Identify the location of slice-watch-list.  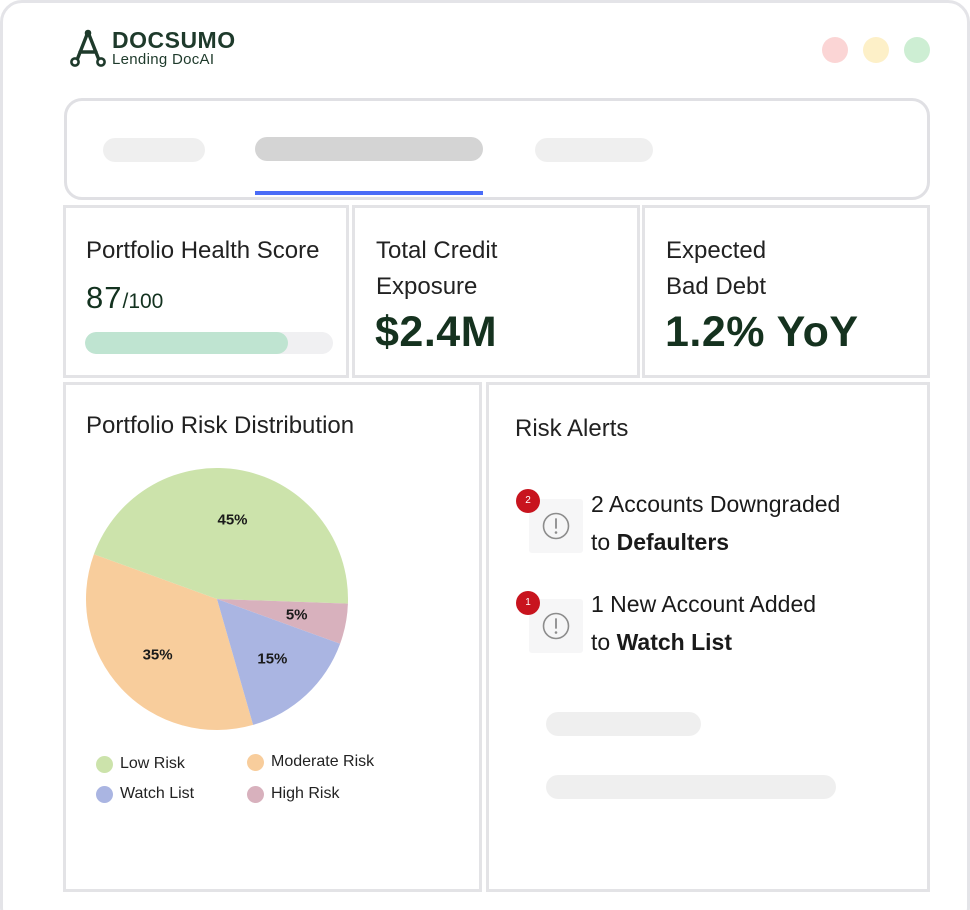
(279, 662).